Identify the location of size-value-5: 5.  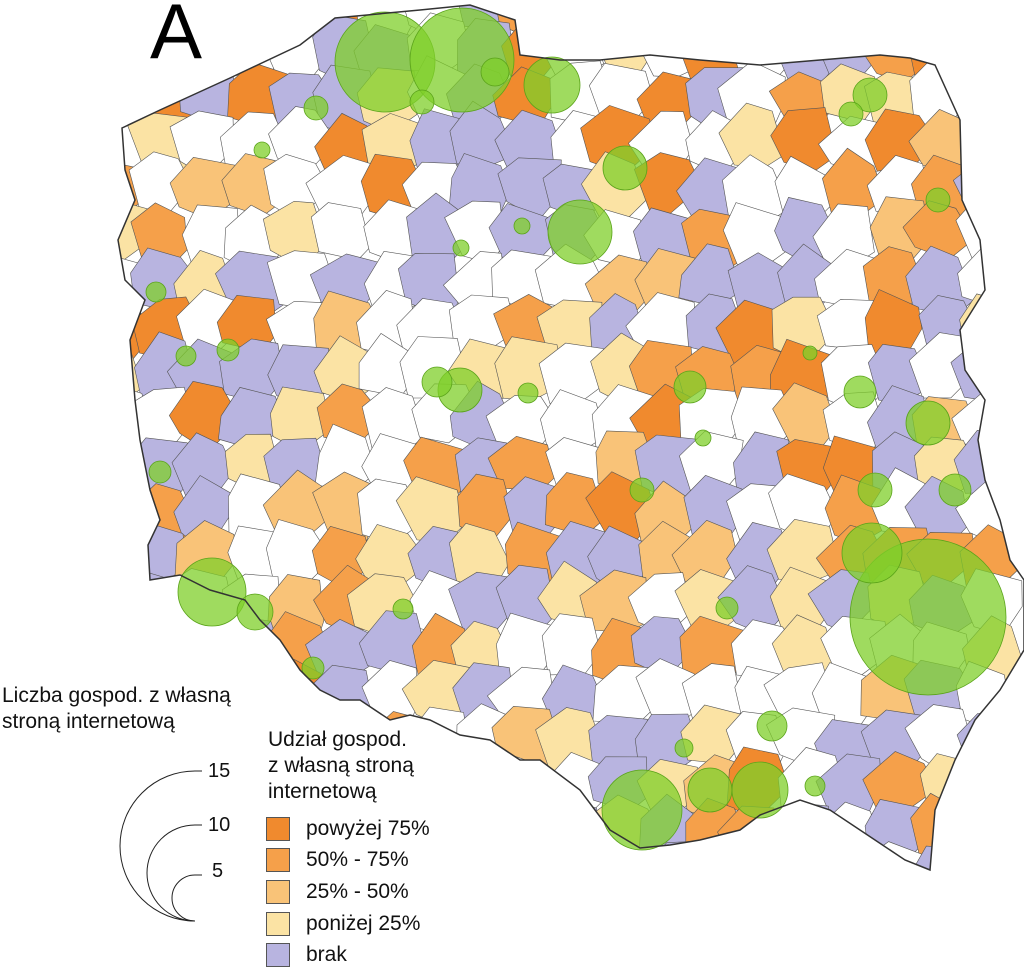
(218, 871).